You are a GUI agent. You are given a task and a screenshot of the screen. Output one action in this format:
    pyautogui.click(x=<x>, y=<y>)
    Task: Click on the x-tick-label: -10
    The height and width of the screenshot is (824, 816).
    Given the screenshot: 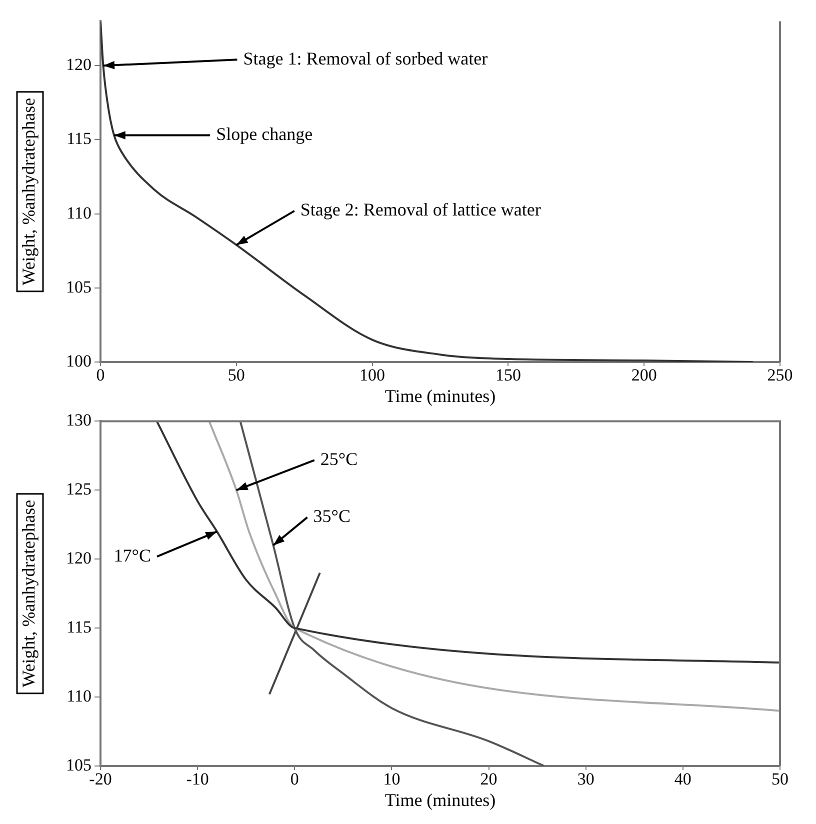 What is the action you would take?
    pyautogui.click(x=197, y=779)
    